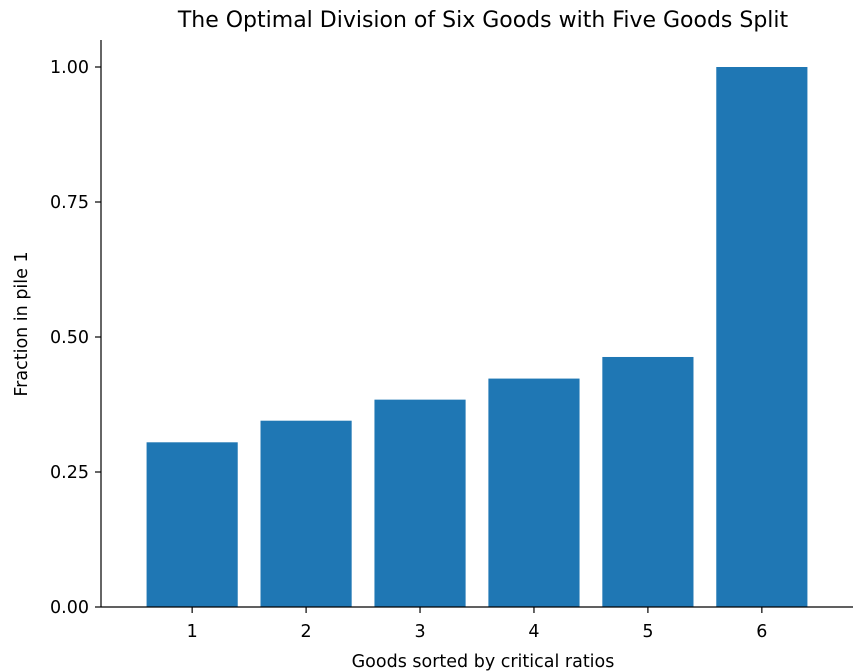 This screenshot has width=853, height=672. I want to click on y-axis-label: Fraction in pile 1, so click(22, 323).